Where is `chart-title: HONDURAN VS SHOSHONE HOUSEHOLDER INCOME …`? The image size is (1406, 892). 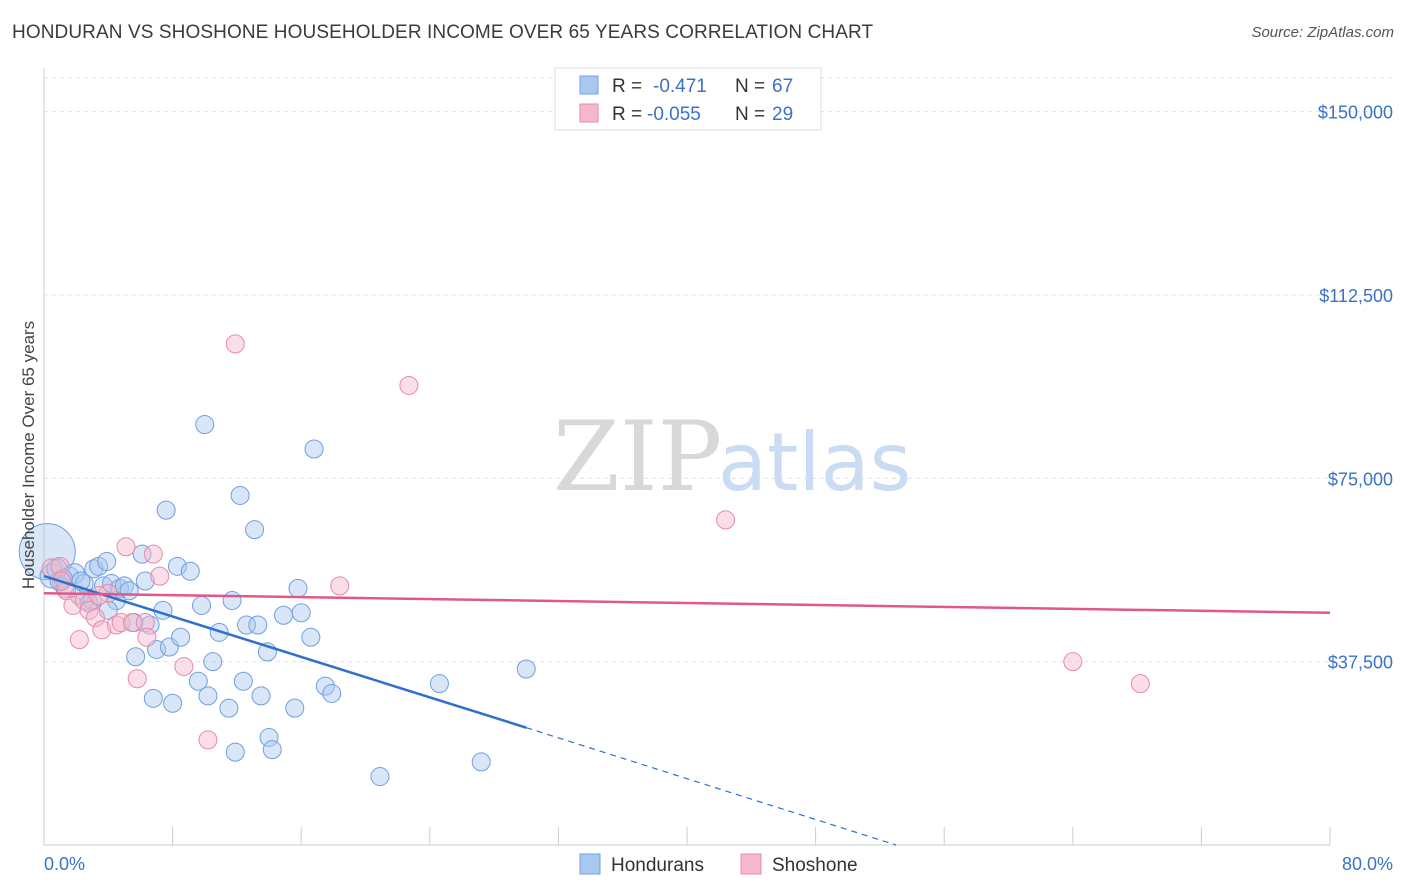 chart-title: HONDURAN VS SHOSHONE HOUSEHOLDER INCOME … is located at coordinates (443, 32).